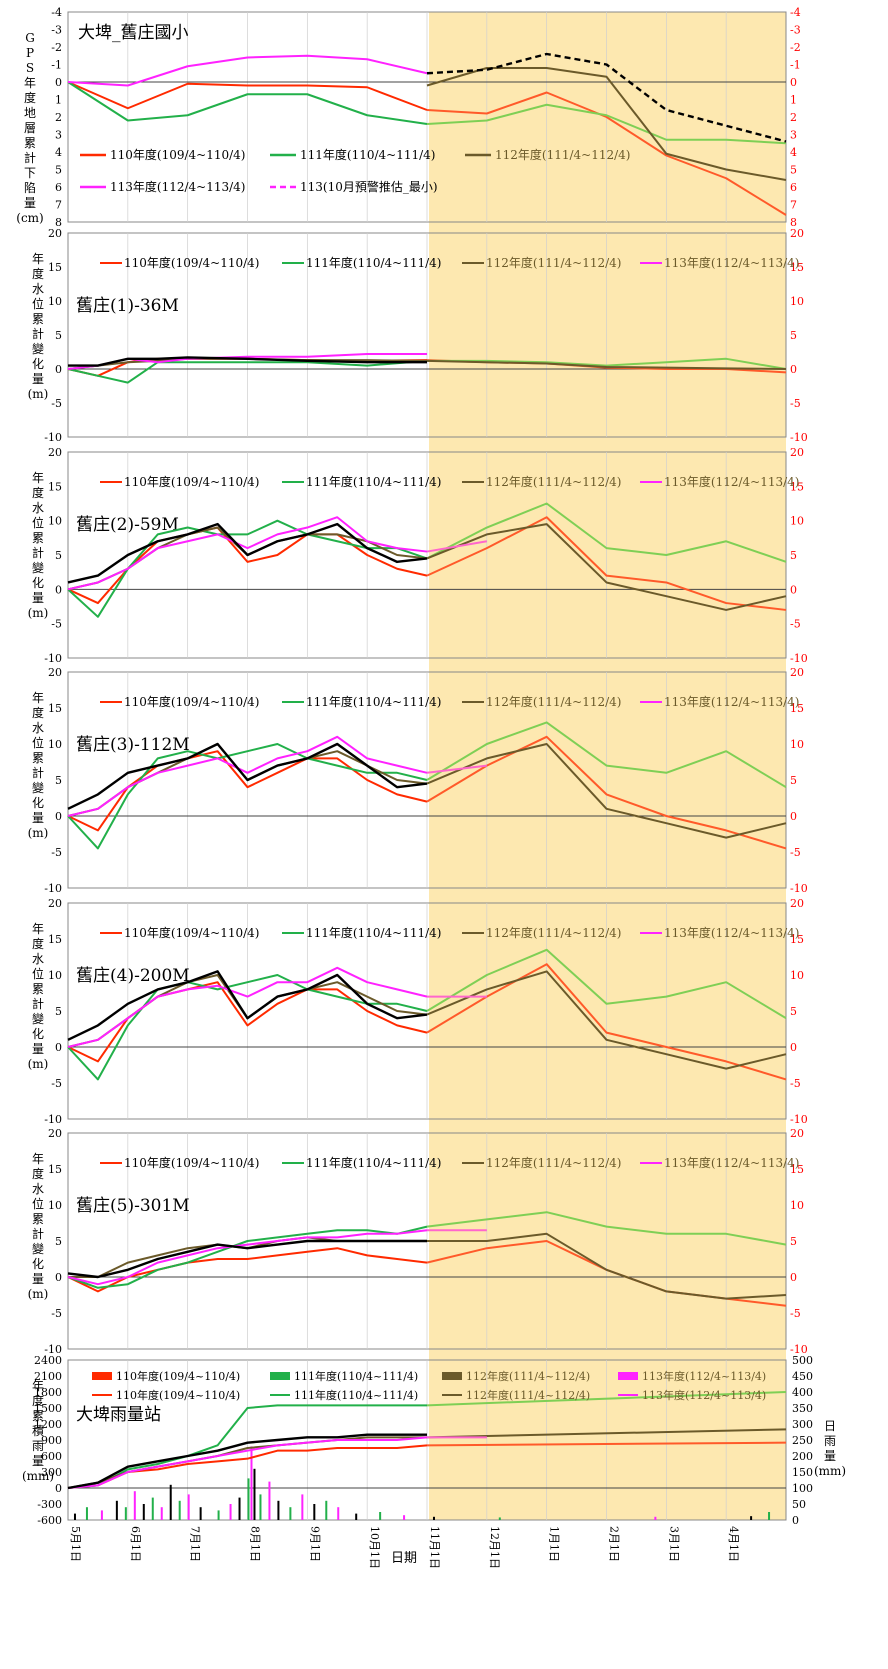 The width and height of the screenshot is (888, 1669). What do you see at coordinates (133, 1206) in the screenshot?
I see `panel-title: 舊庄(5)-301M` at bounding box center [133, 1206].